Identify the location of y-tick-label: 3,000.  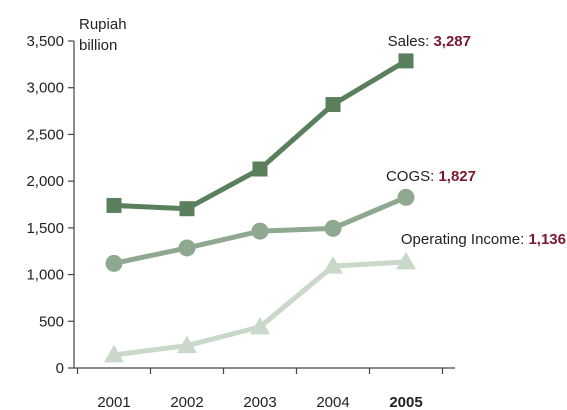
(45, 88).